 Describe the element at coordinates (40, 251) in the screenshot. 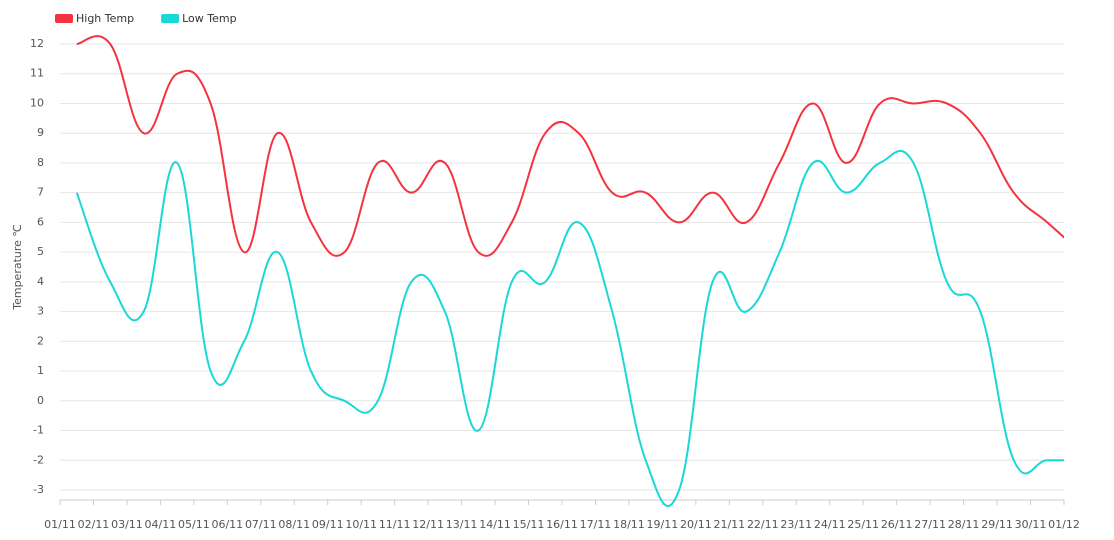

I see `y-tick-label: 5` at that location.